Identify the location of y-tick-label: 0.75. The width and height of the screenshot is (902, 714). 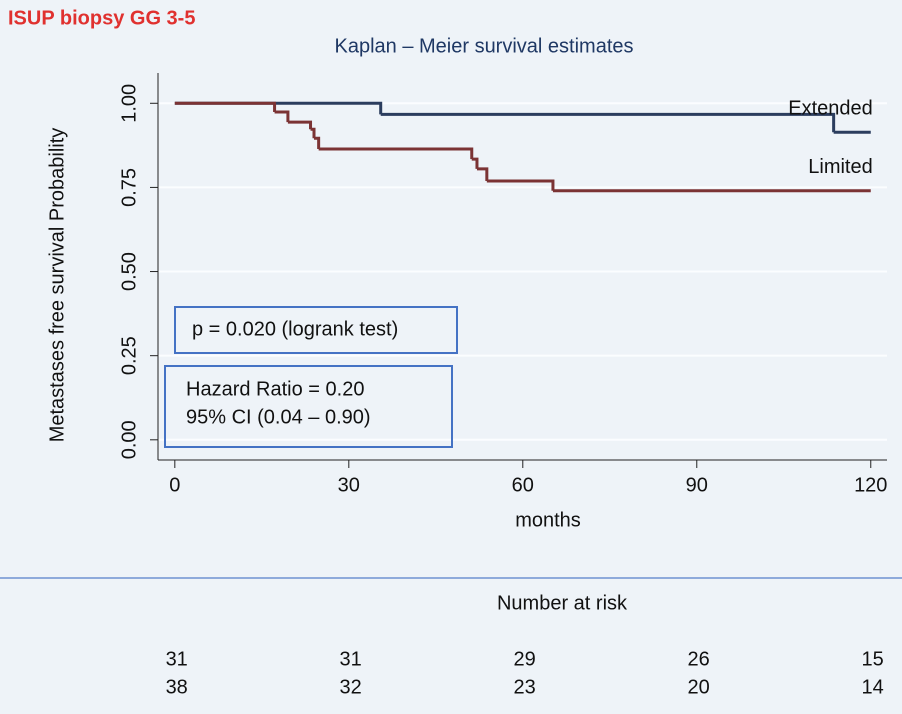
(129, 187).